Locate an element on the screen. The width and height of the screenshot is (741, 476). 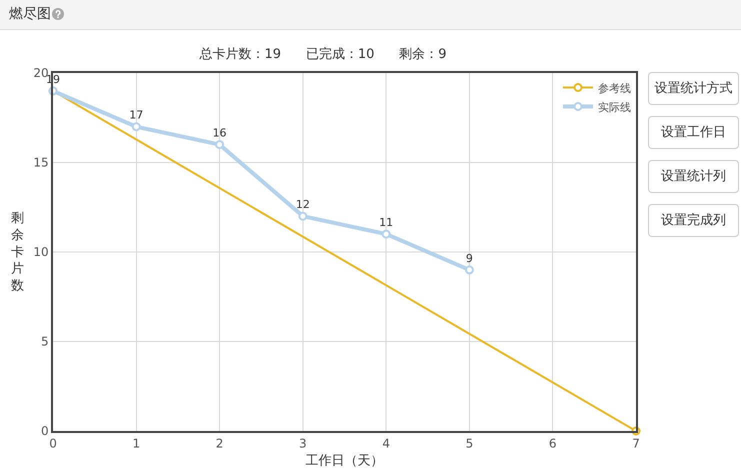
y-tick-label: 0 is located at coordinates (44, 431).